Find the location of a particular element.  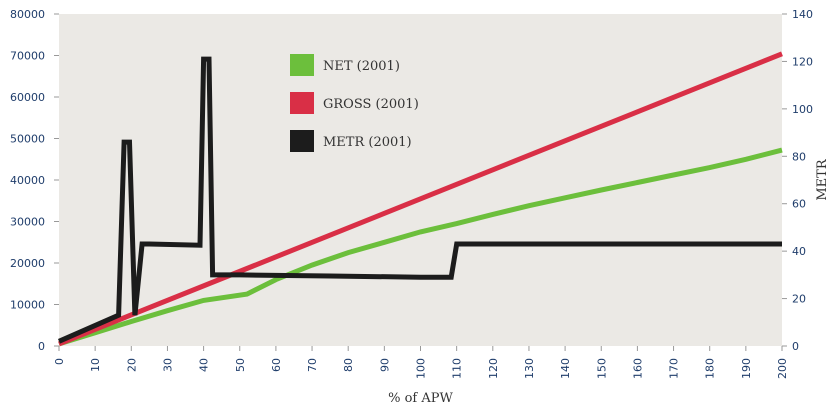

x-tick-label: 190 is located at coordinates (746, 368).